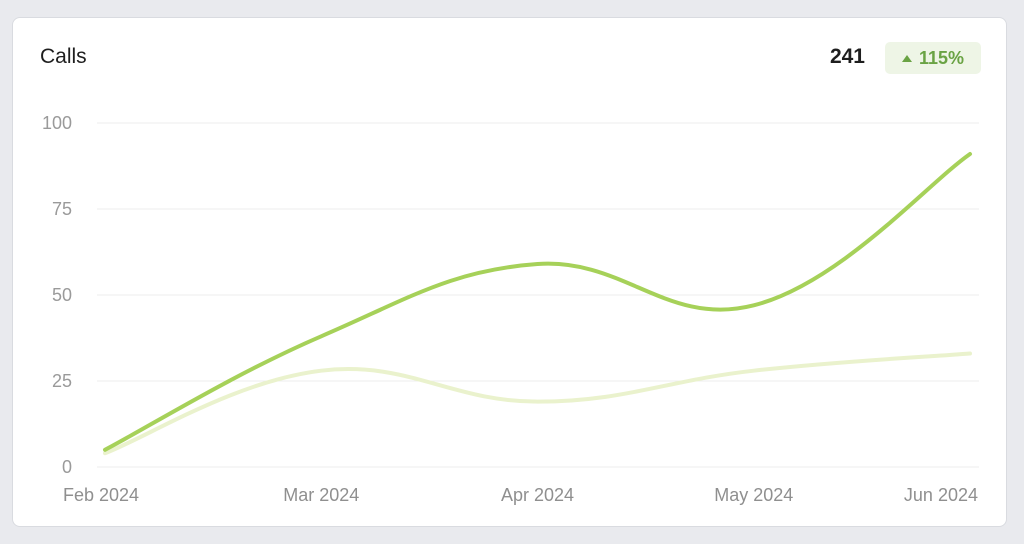 The width and height of the screenshot is (1024, 544). Describe the element at coordinates (67, 467) in the screenshot. I see `y-tick-label: 0` at that location.